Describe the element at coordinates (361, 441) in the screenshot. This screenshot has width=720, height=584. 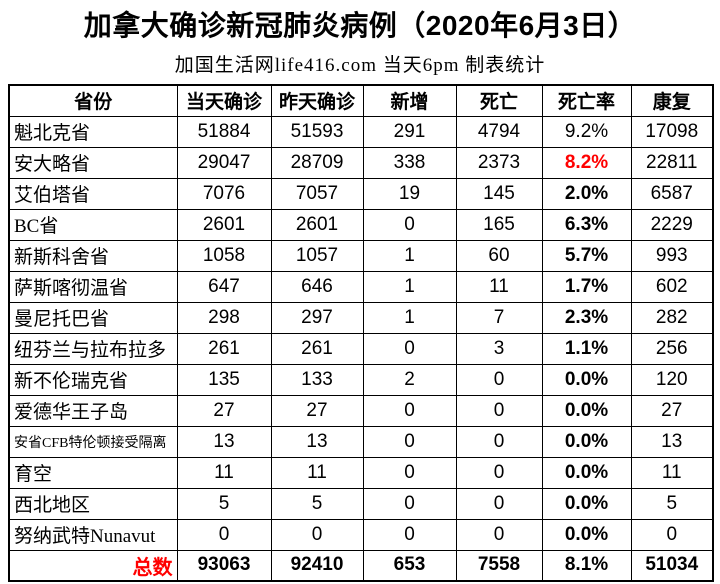
I see `table-row: 安省CFB特伦顿接受隔离 13 13 0 0 0.0% 13` at that location.